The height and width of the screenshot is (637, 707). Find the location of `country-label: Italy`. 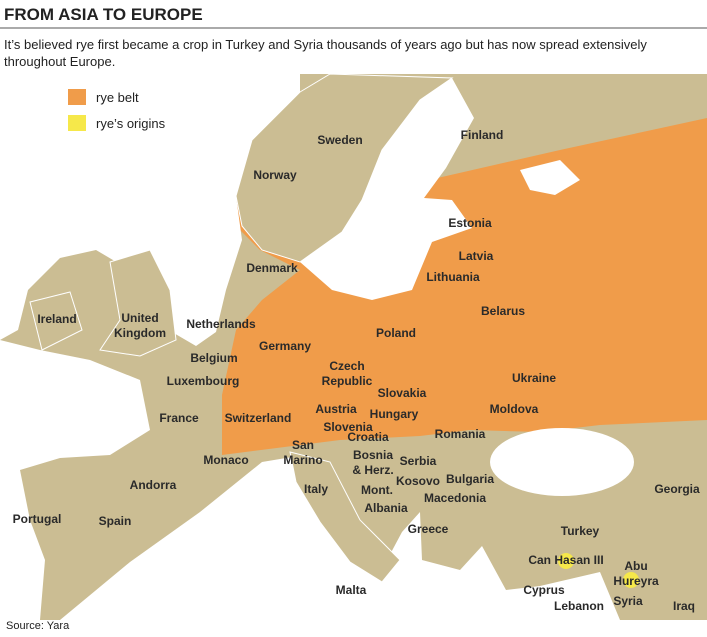

country-label: Italy is located at coordinates (316, 489).